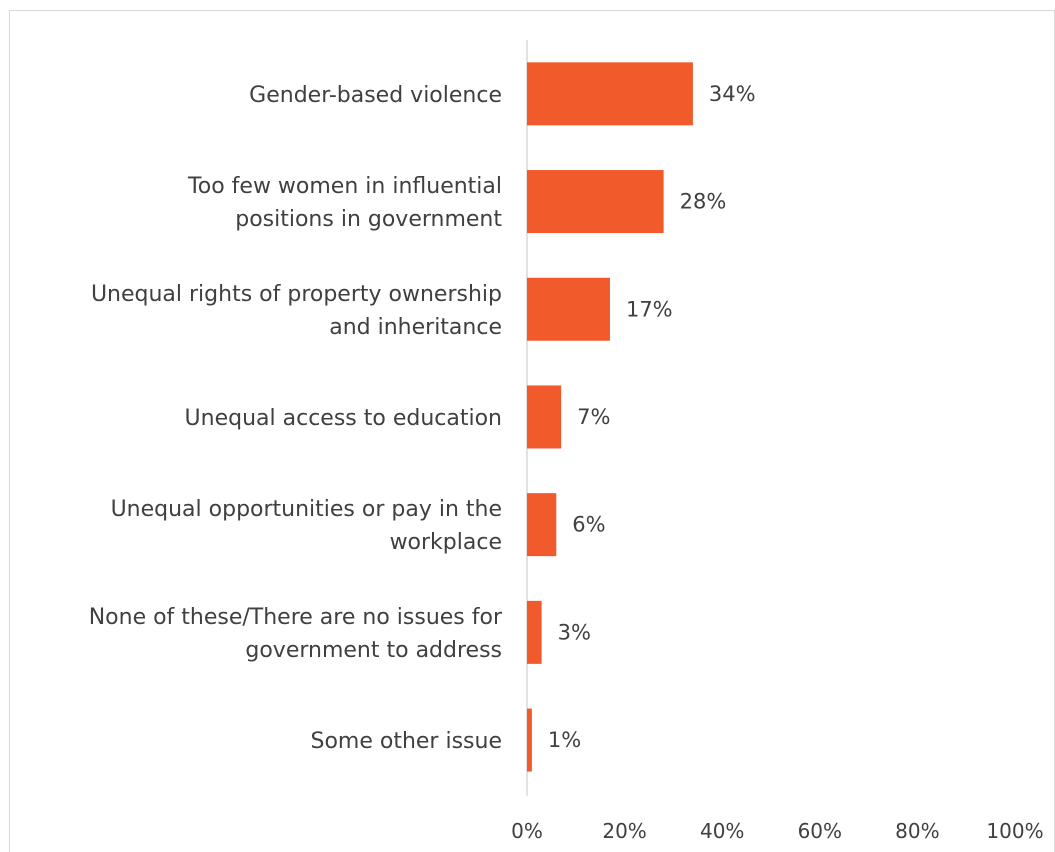 The width and height of the screenshot is (1055, 852). What do you see at coordinates (777, 831) in the screenshot?
I see `x-axis-ticks: 0% 20% 40% 60% 80% 100%` at bounding box center [777, 831].